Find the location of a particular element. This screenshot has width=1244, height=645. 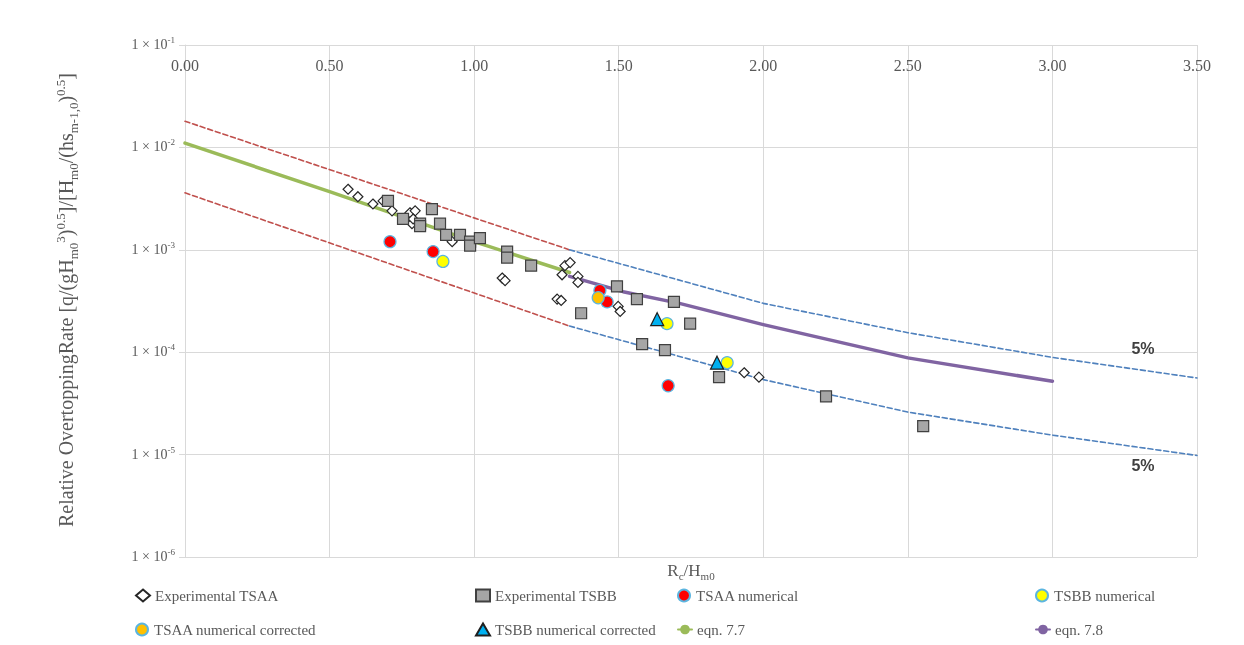

x-tick-label: 2.50 is located at coordinates (907, 65).